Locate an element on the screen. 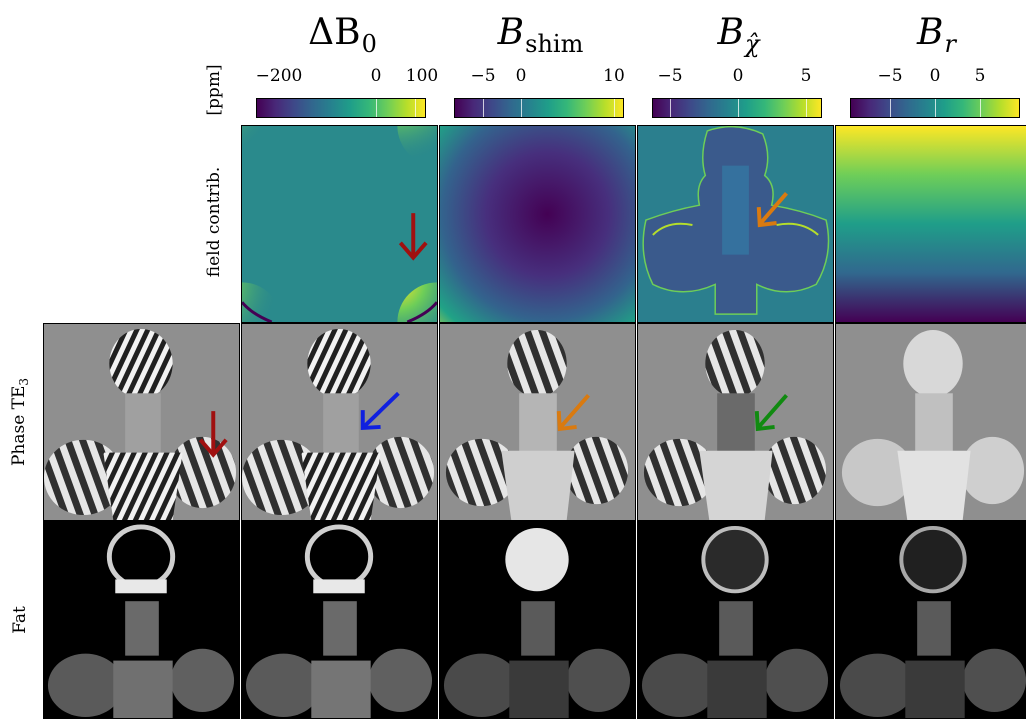  row-label-field-contrib: field contrib. is located at coordinates (214, 222).